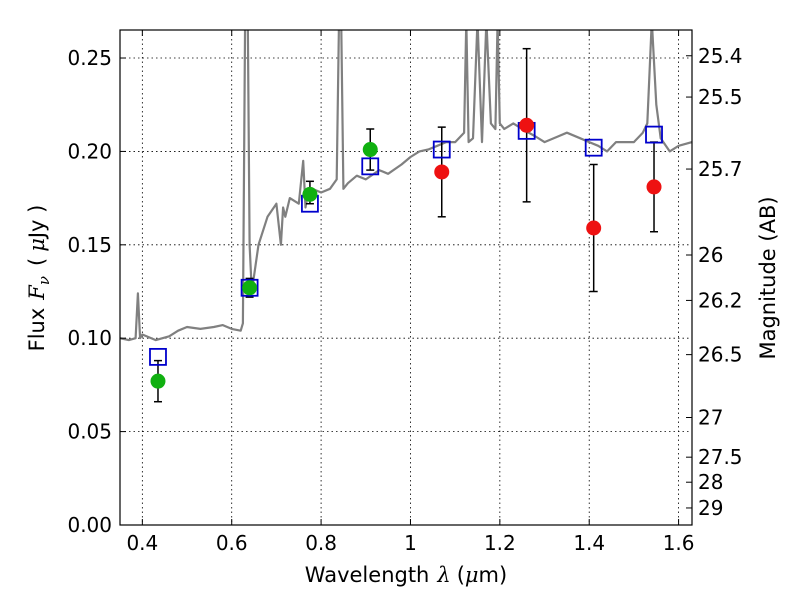  What do you see at coordinates (710, 418) in the screenshot?
I see `magnitude-tick-label: 27` at bounding box center [710, 418].